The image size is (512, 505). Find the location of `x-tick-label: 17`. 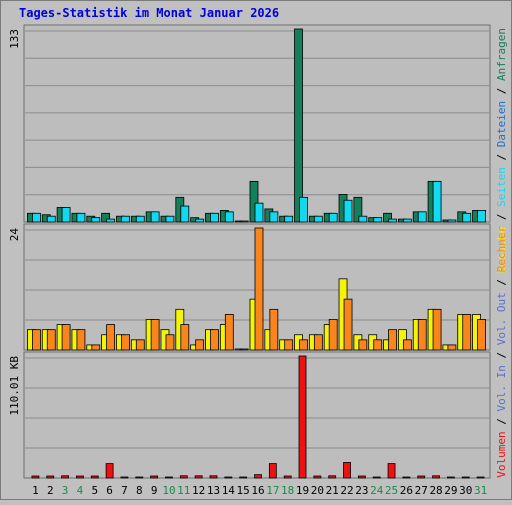

x-tick-label: 17 is located at coordinates (272, 490).